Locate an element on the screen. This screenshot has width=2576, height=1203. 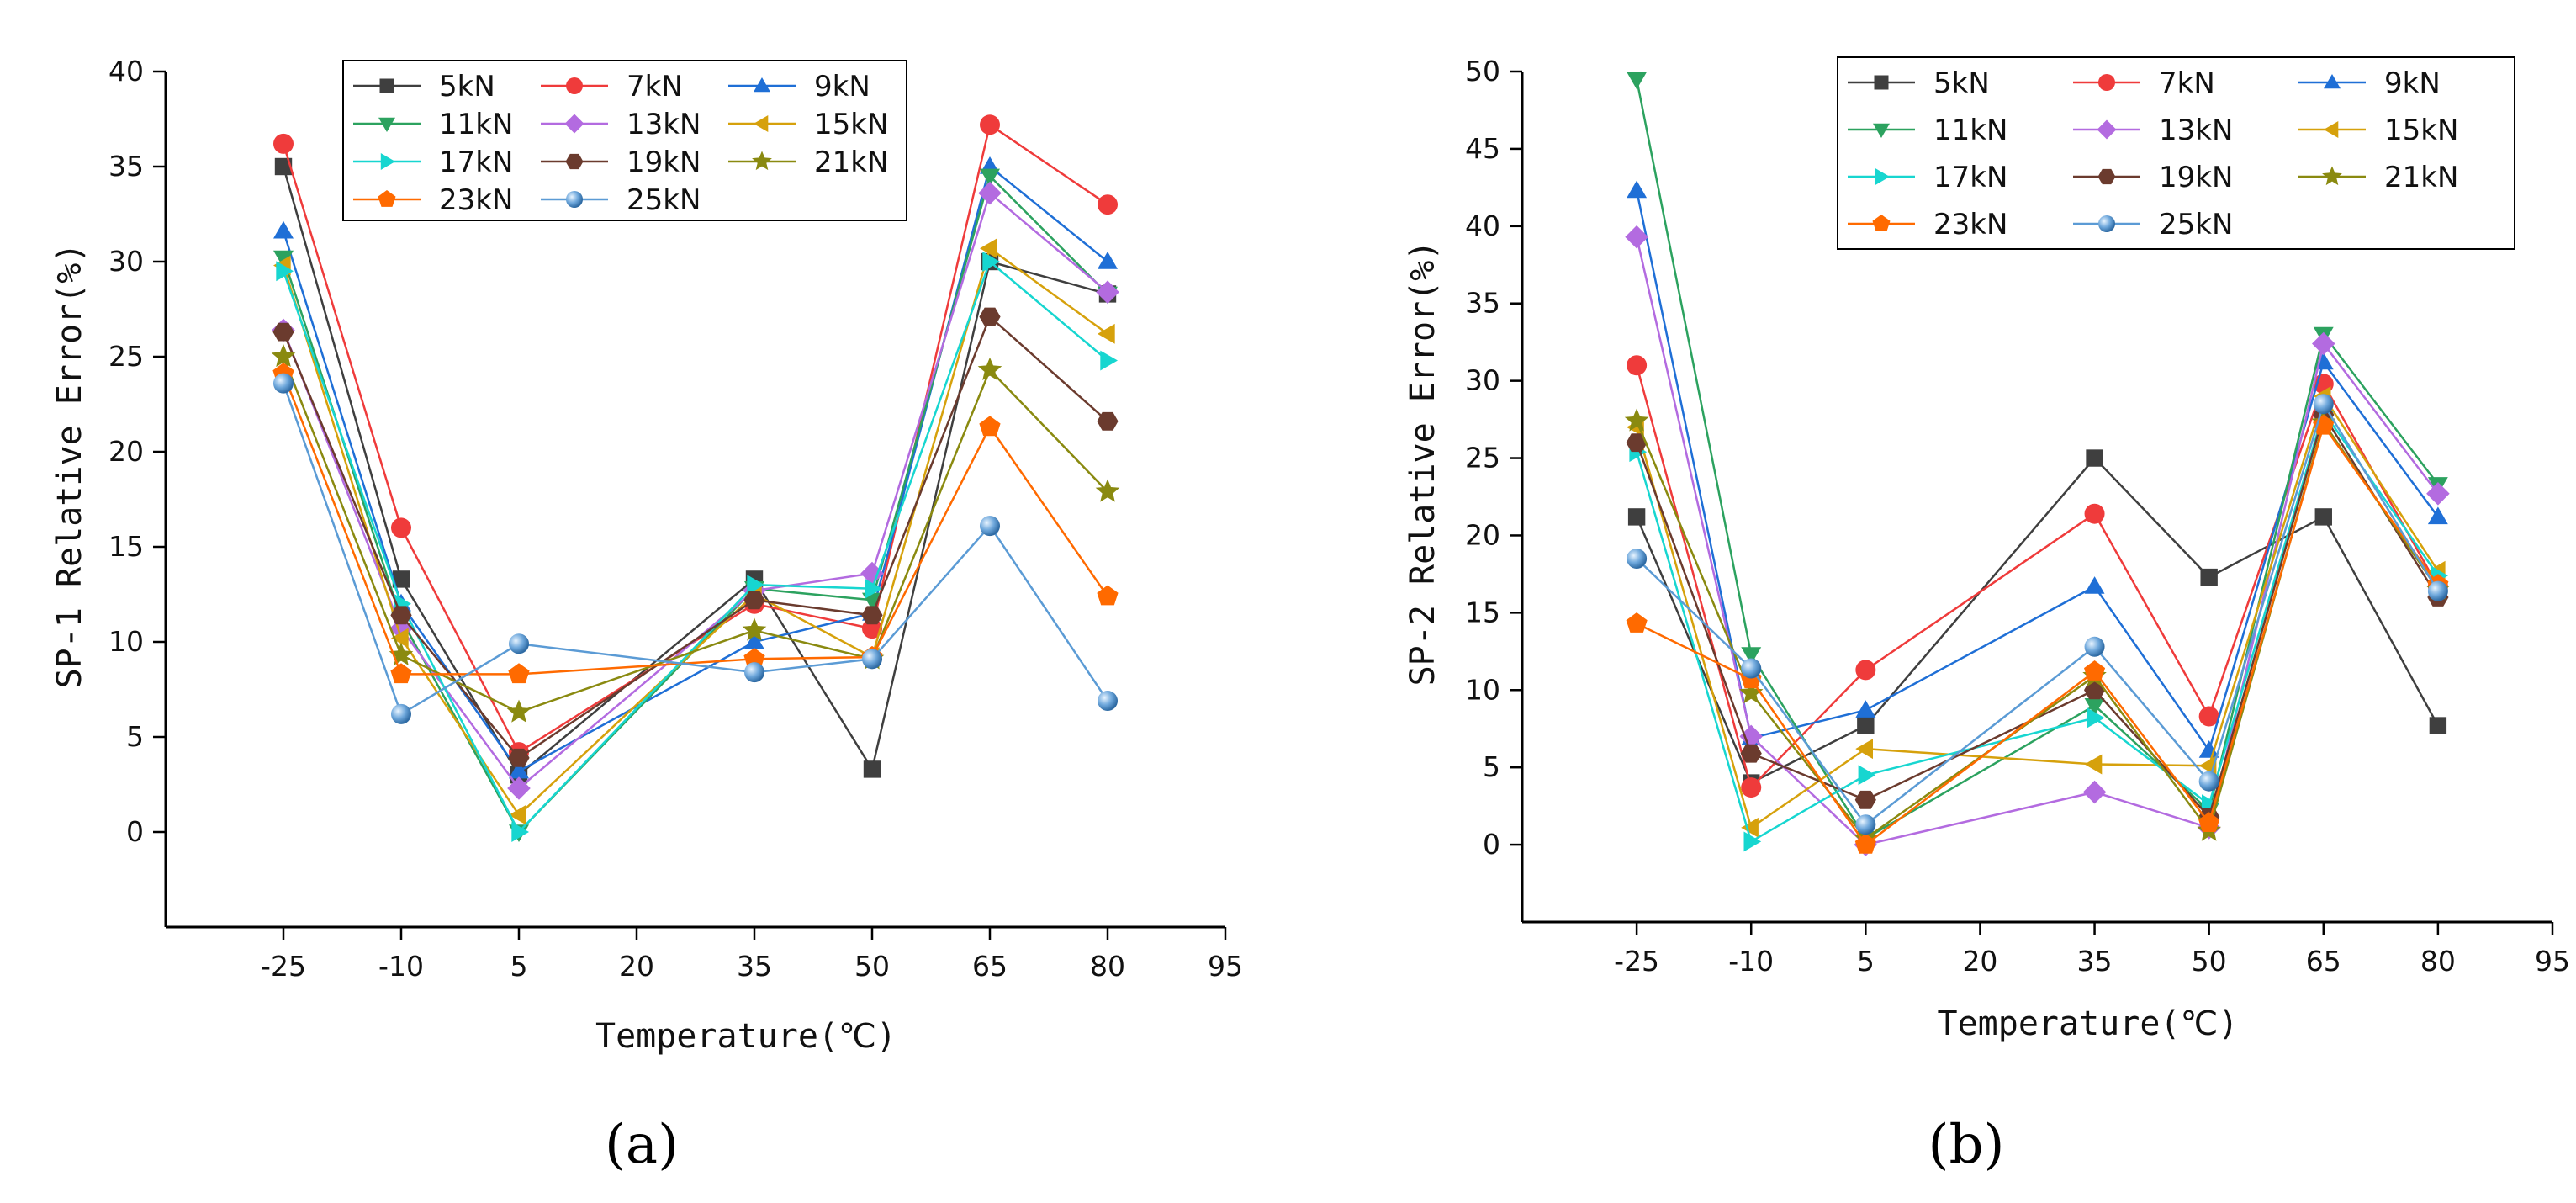
legend-label: 7kN is located at coordinates (2187, 83).